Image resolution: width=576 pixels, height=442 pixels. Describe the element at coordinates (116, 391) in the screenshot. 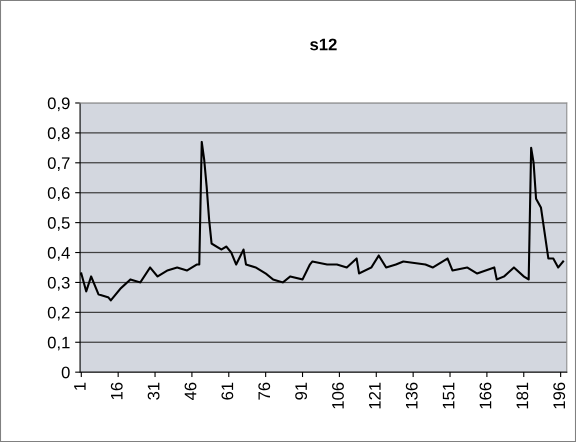

I see `x-tick-label: 16` at that location.